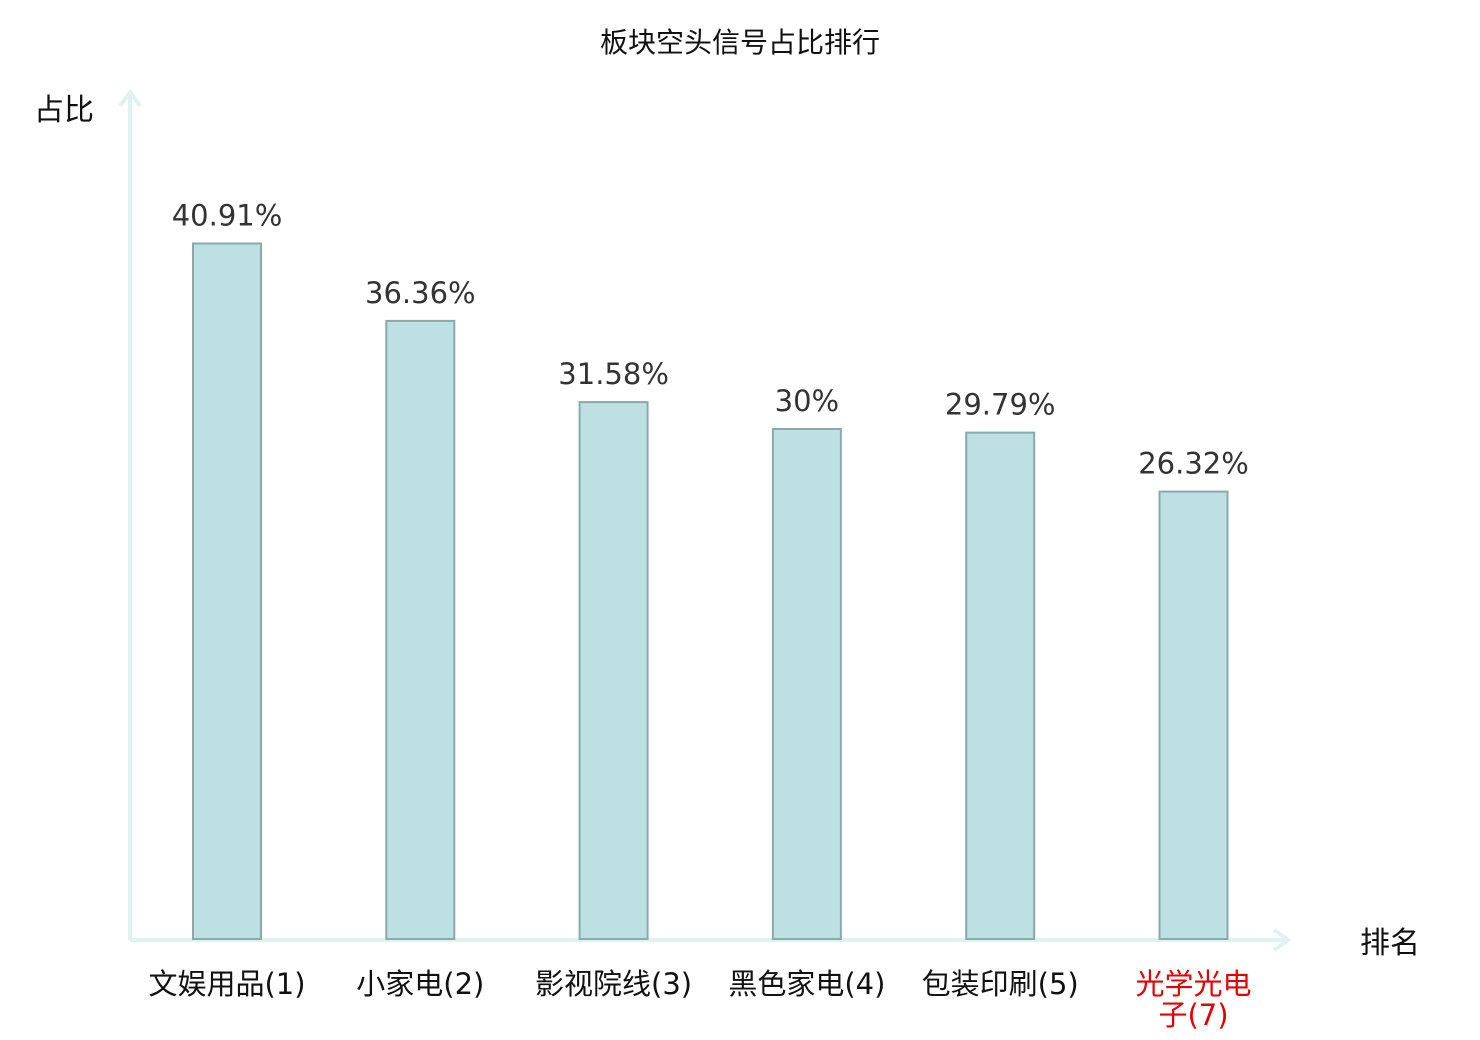 Image resolution: width=1480 pixels, height=1040 pixels. What do you see at coordinates (420, 293) in the screenshot?
I see `value-label: 36.36%` at bounding box center [420, 293].